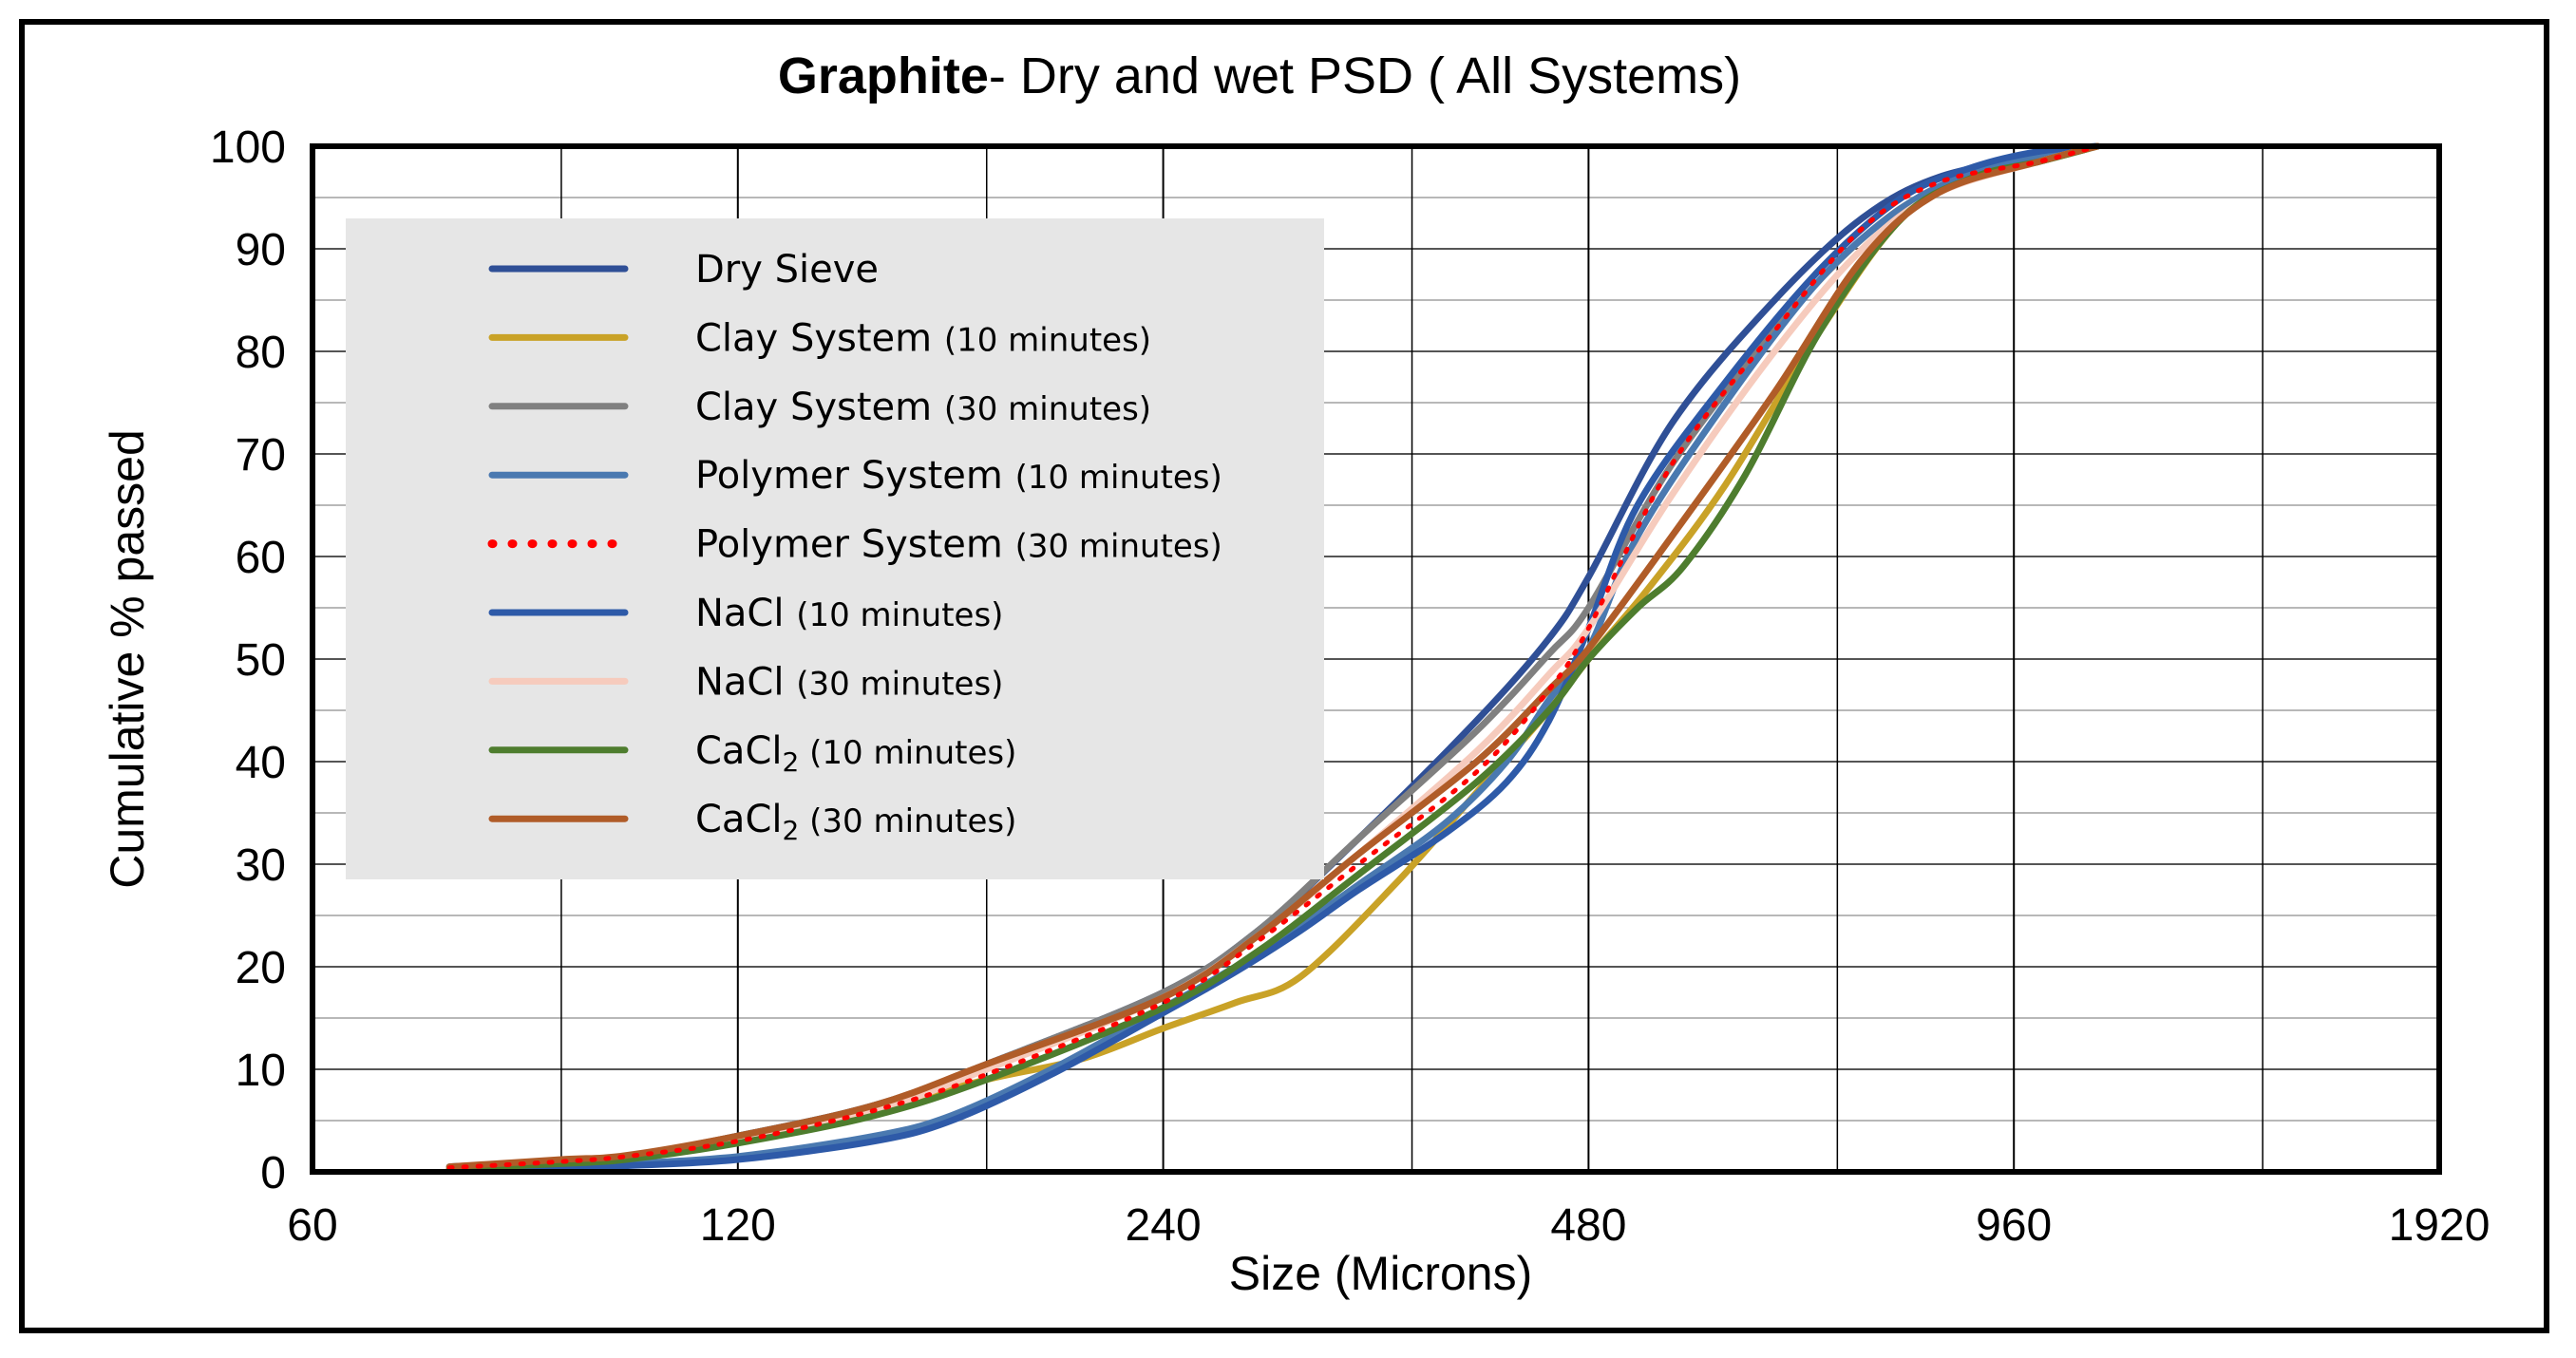 The image size is (2576, 1358). Describe the element at coordinates (261, 968) in the screenshot. I see `y-tick-label: 20` at that location.